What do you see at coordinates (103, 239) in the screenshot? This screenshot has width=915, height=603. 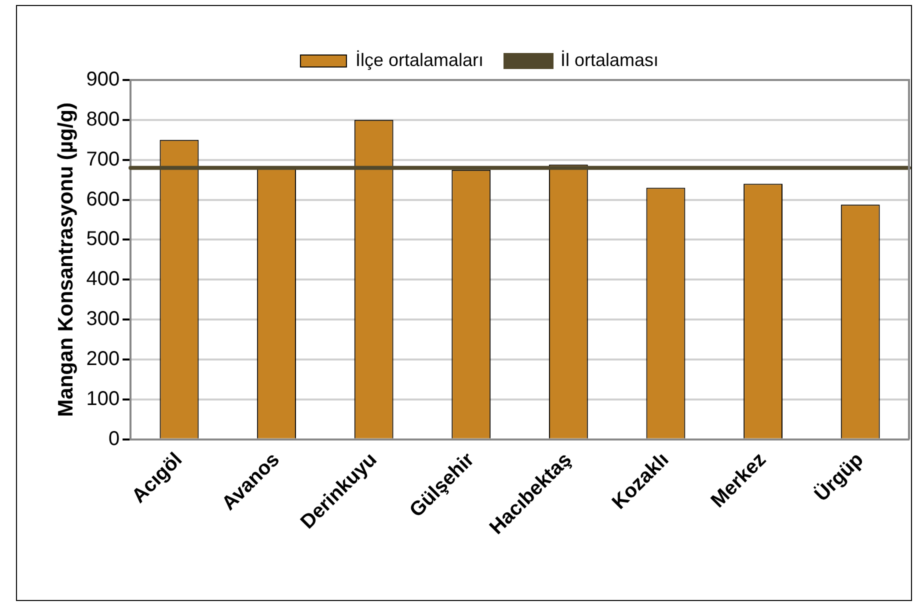 I see `y-tick-label: 500` at bounding box center [103, 239].